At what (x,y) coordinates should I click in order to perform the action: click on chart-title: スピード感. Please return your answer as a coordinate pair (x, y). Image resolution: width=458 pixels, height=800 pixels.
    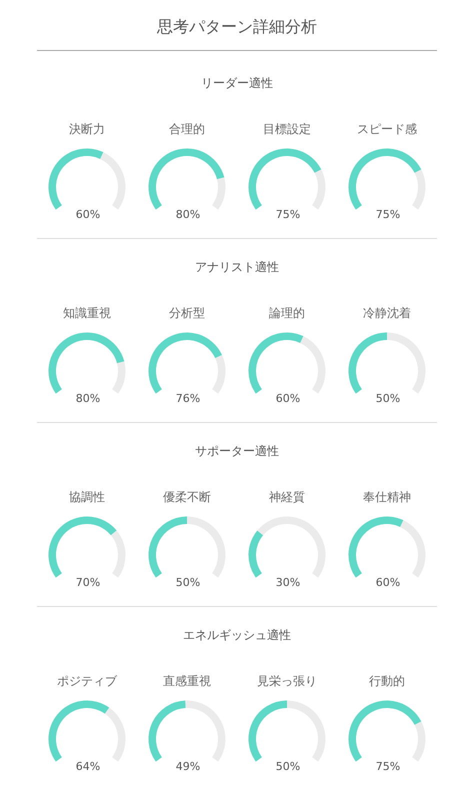
    Looking at the image, I should click on (387, 129).